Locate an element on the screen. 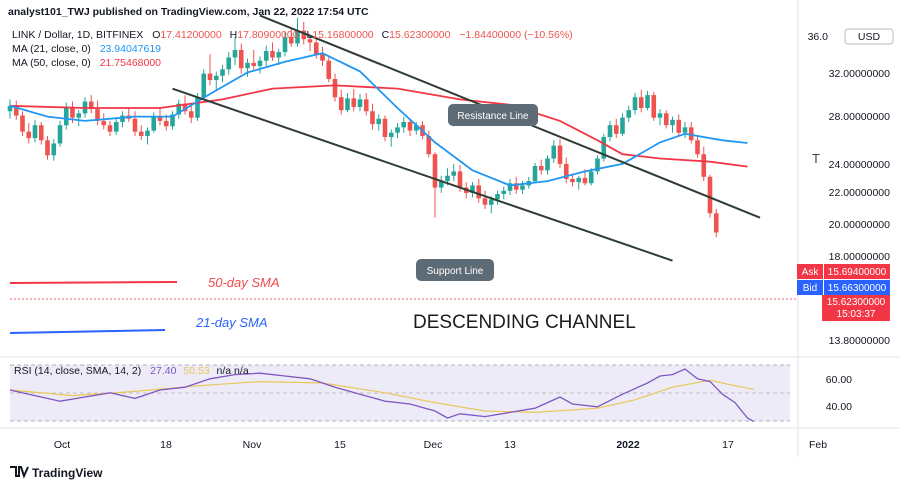 This screenshot has height=491, width=900. ohlc-change-value: −1.84400000 (−10.56%) is located at coordinates (515, 35).